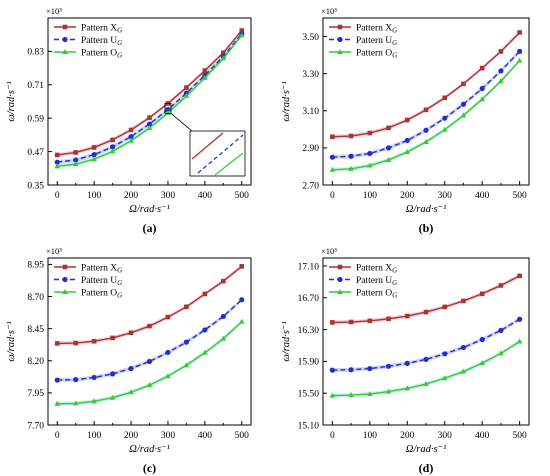 The height and width of the screenshot is (476, 550). I want to click on y-tick-label: 0.59, so click(35, 120).